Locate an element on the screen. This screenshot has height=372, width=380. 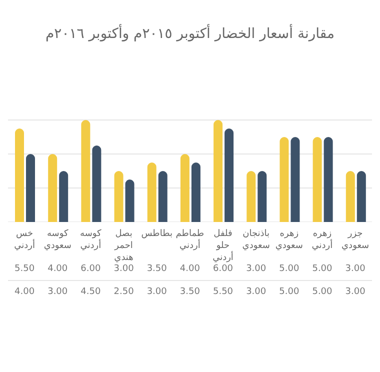
chart-title: مقارنة أسعار الخضار أكتوبر ٢٠١٥م وأكتوبر ٢٠١٦م is located at coordinates (190, 33).